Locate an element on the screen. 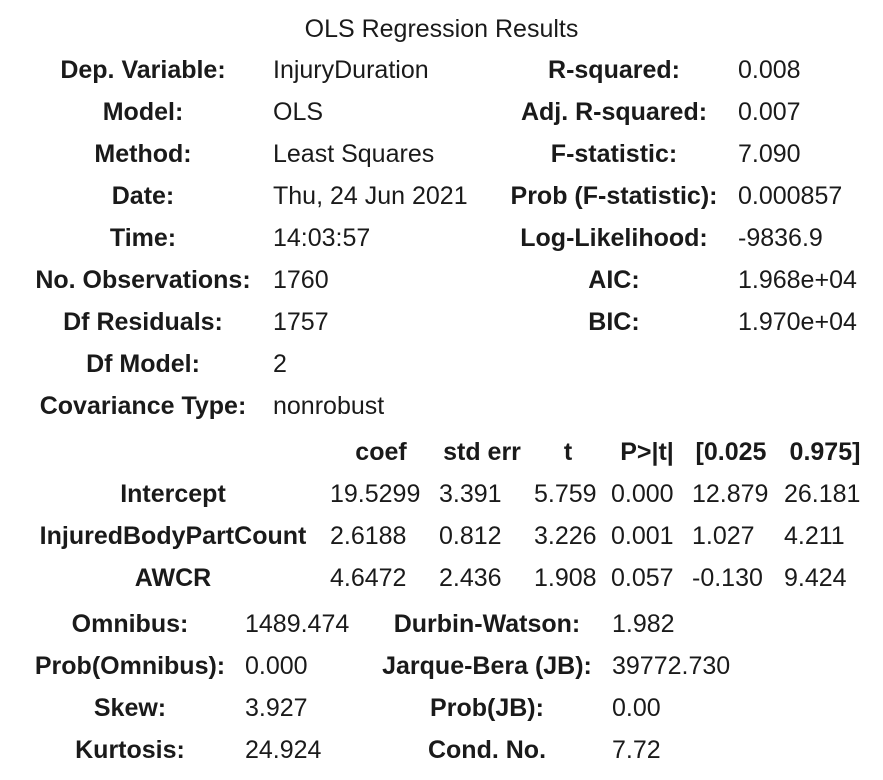 The width and height of the screenshot is (883, 780). summary-value: Thu, 24 Jun 2021 is located at coordinates (370, 196).